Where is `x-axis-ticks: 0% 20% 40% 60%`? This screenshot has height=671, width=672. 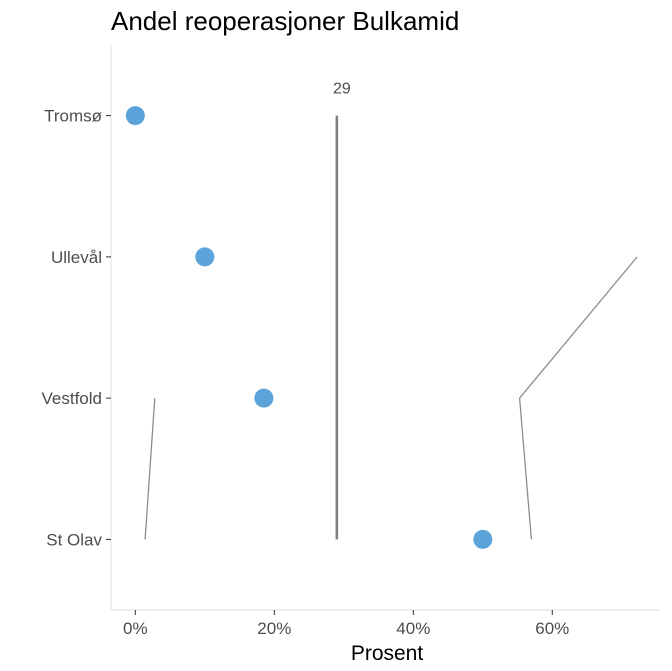 x-axis-ticks: 0% 20% 40% 60% is located at coordinates (346, 624).